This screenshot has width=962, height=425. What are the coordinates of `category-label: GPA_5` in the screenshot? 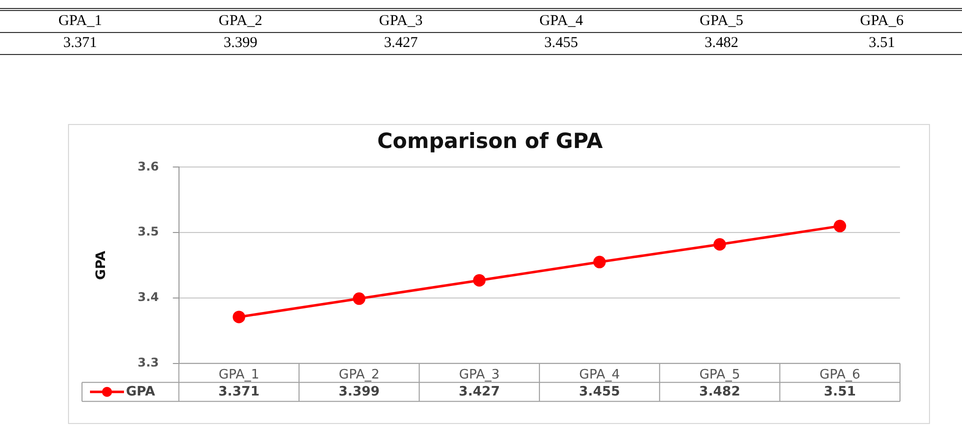 It's located at (722, 21).